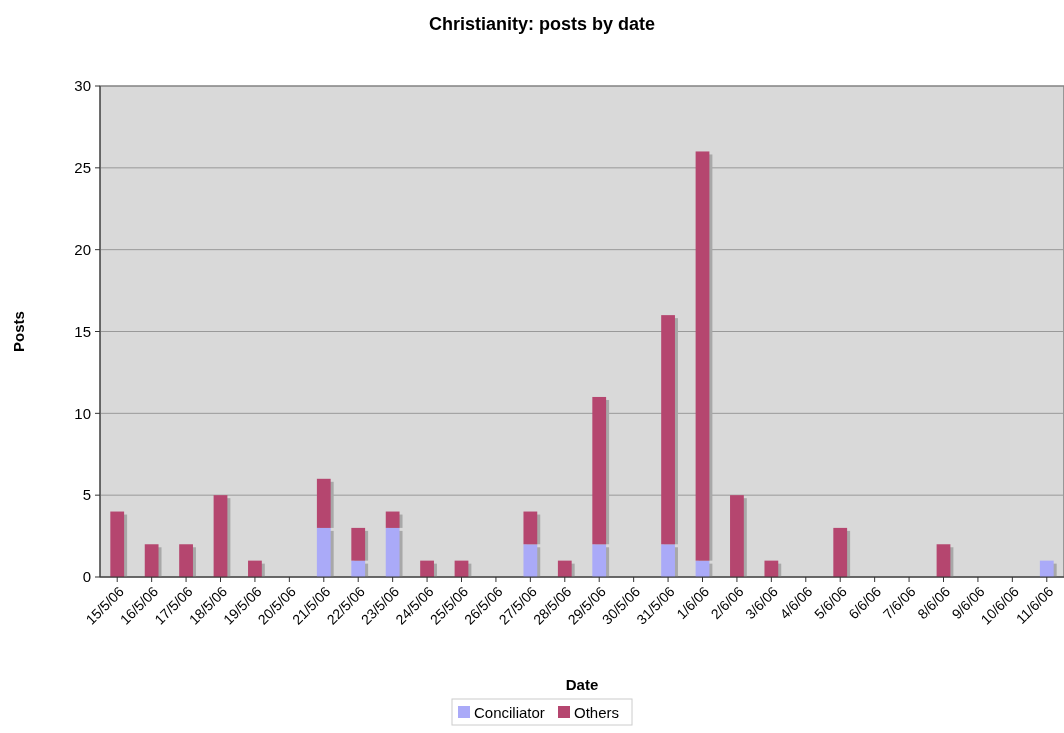  I want to click on y-tick-label: 20, so click(82, 249).